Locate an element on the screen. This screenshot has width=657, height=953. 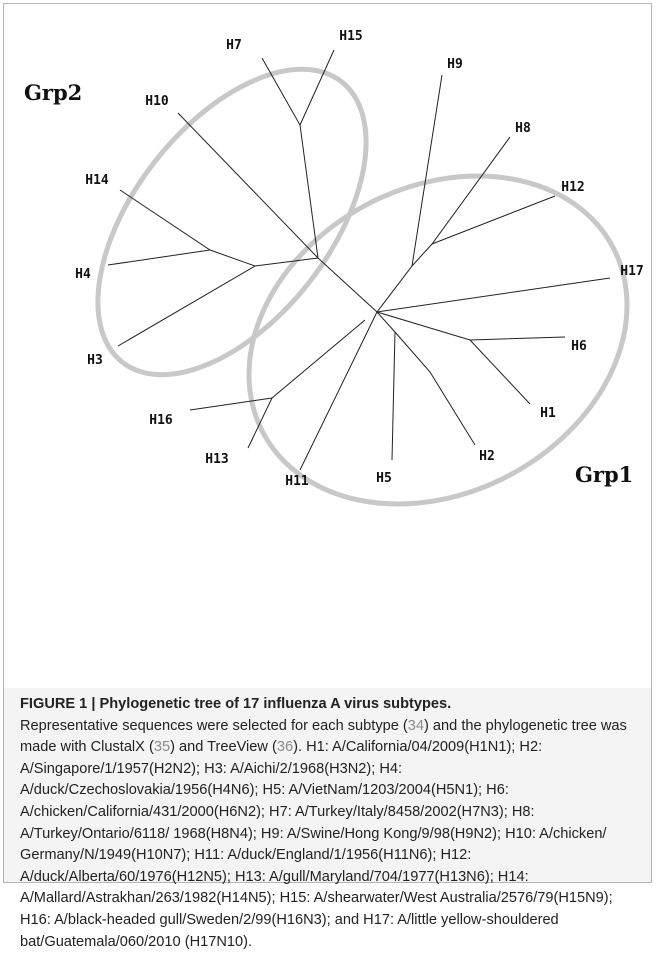
leaf-label: H4 is located at coordinates (83, 274).